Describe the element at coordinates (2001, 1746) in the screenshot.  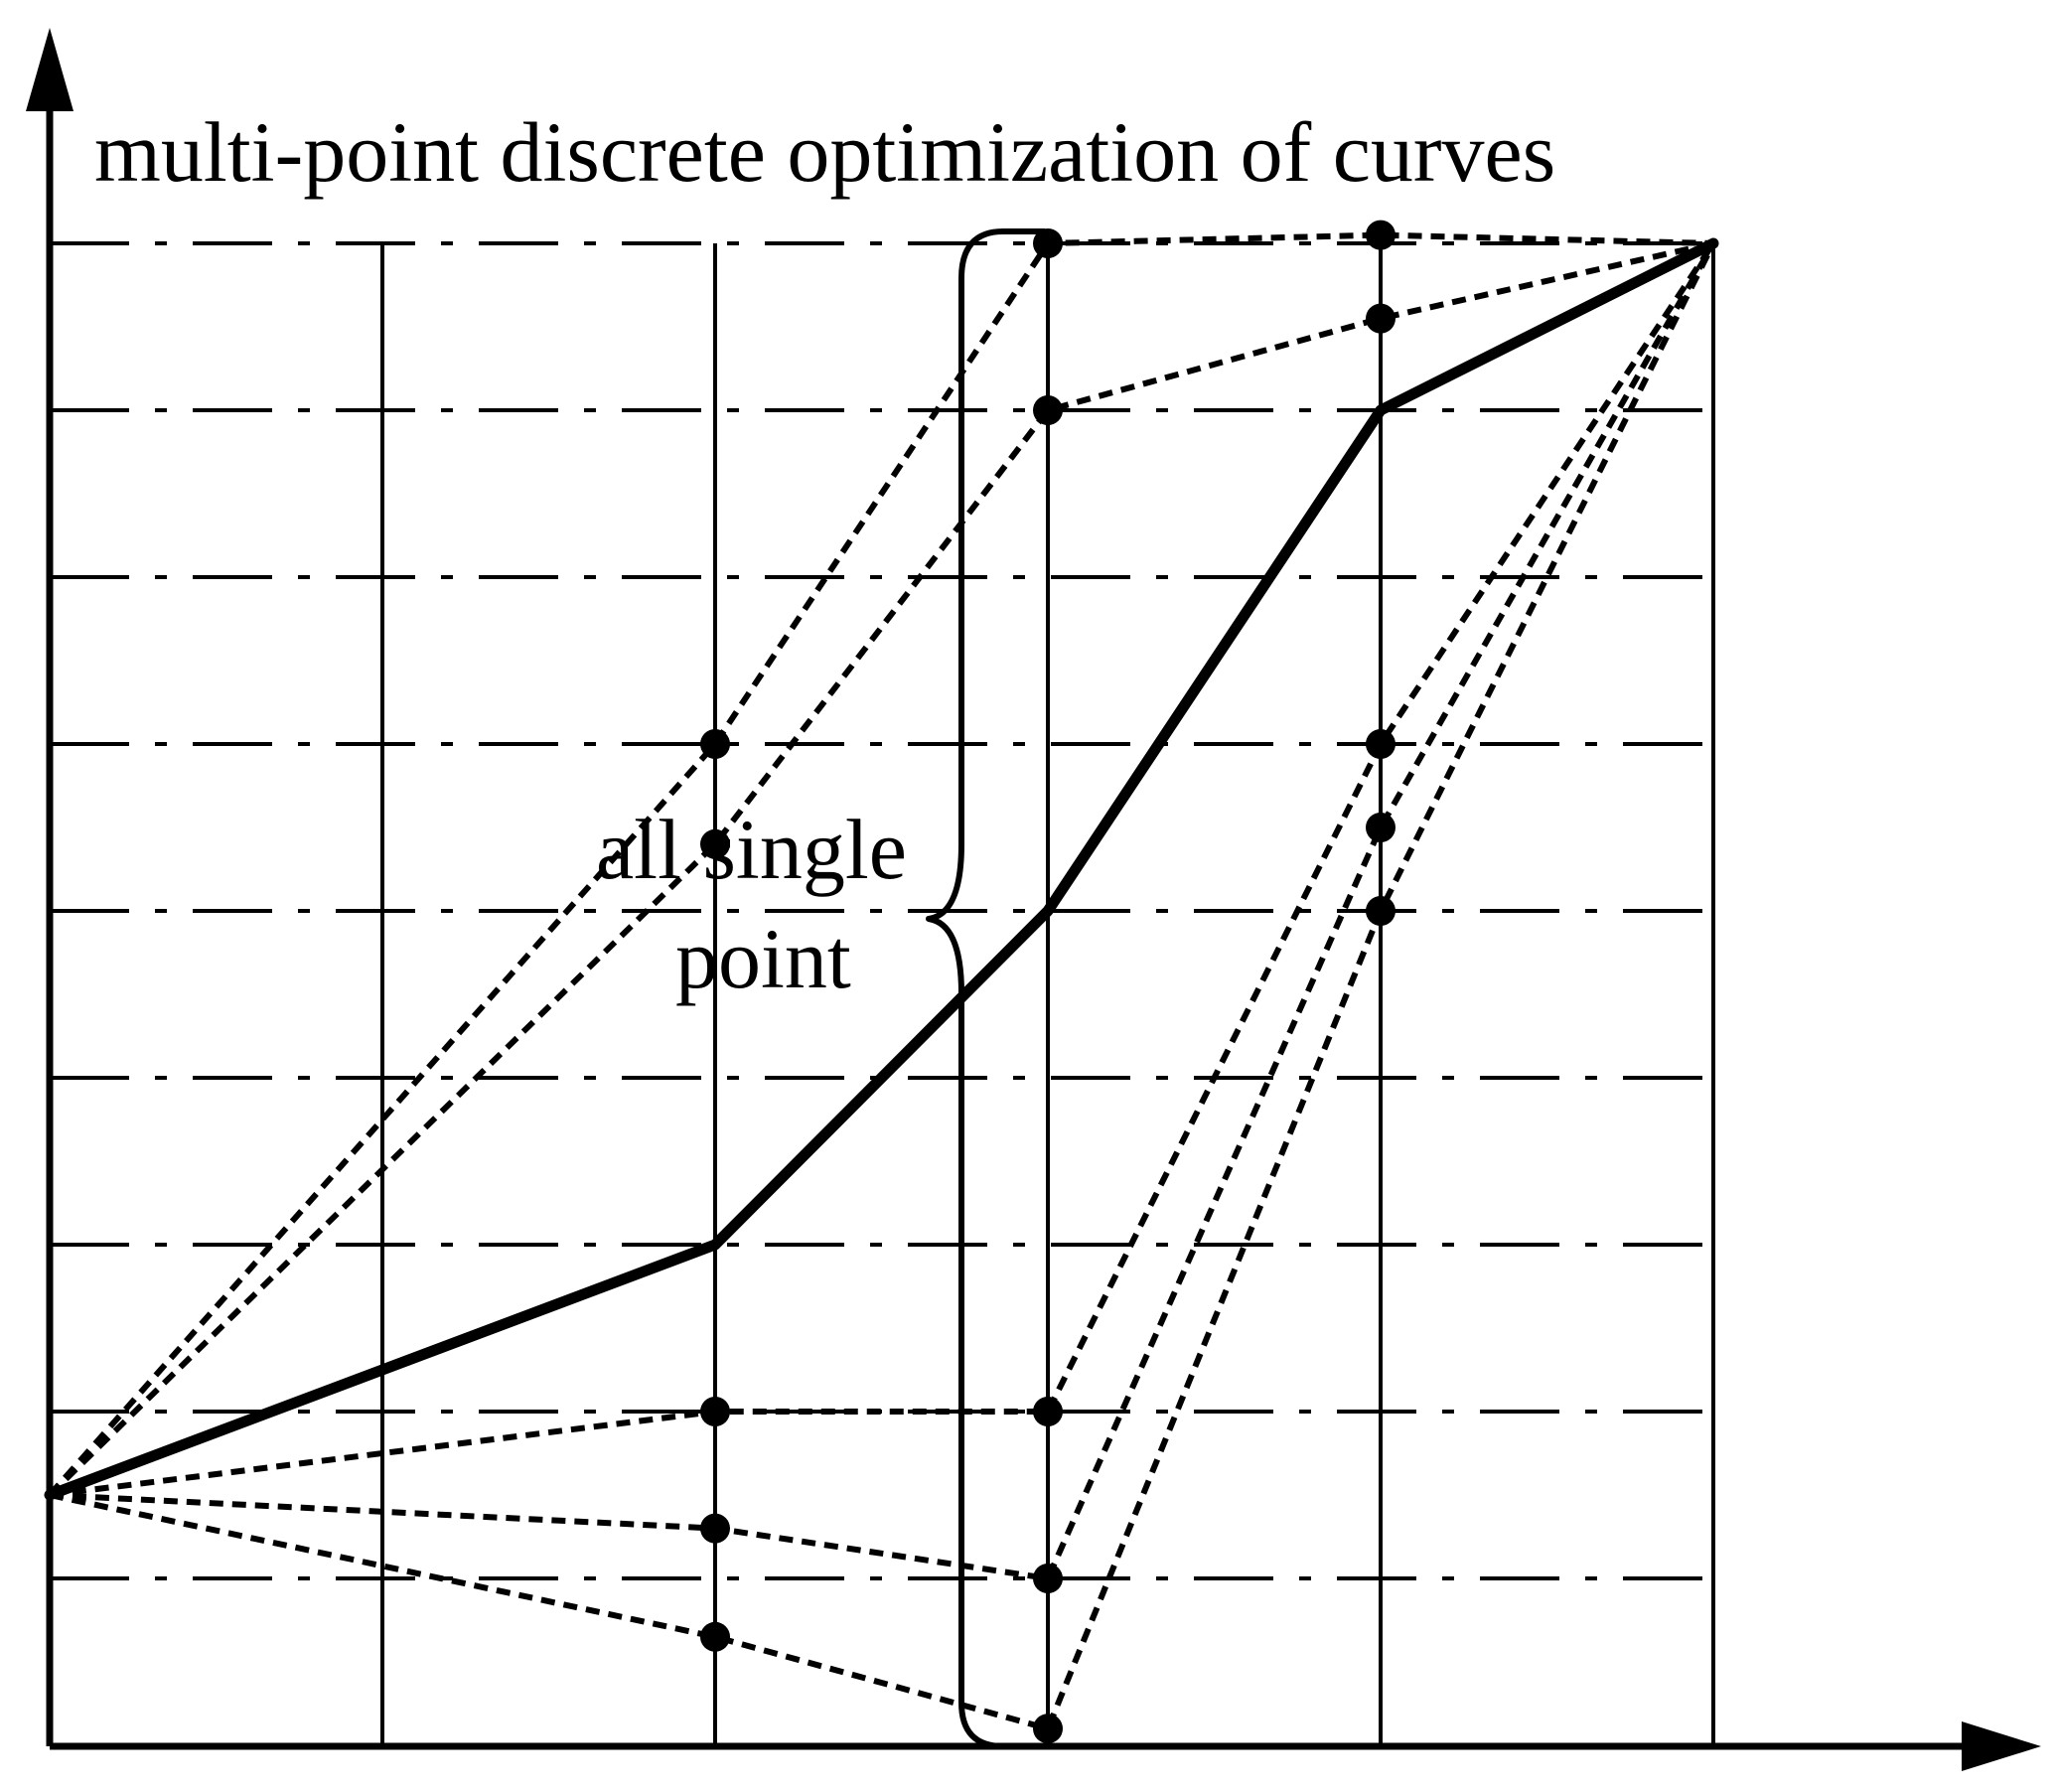
I see `x-axis-arrowhead` at that location.